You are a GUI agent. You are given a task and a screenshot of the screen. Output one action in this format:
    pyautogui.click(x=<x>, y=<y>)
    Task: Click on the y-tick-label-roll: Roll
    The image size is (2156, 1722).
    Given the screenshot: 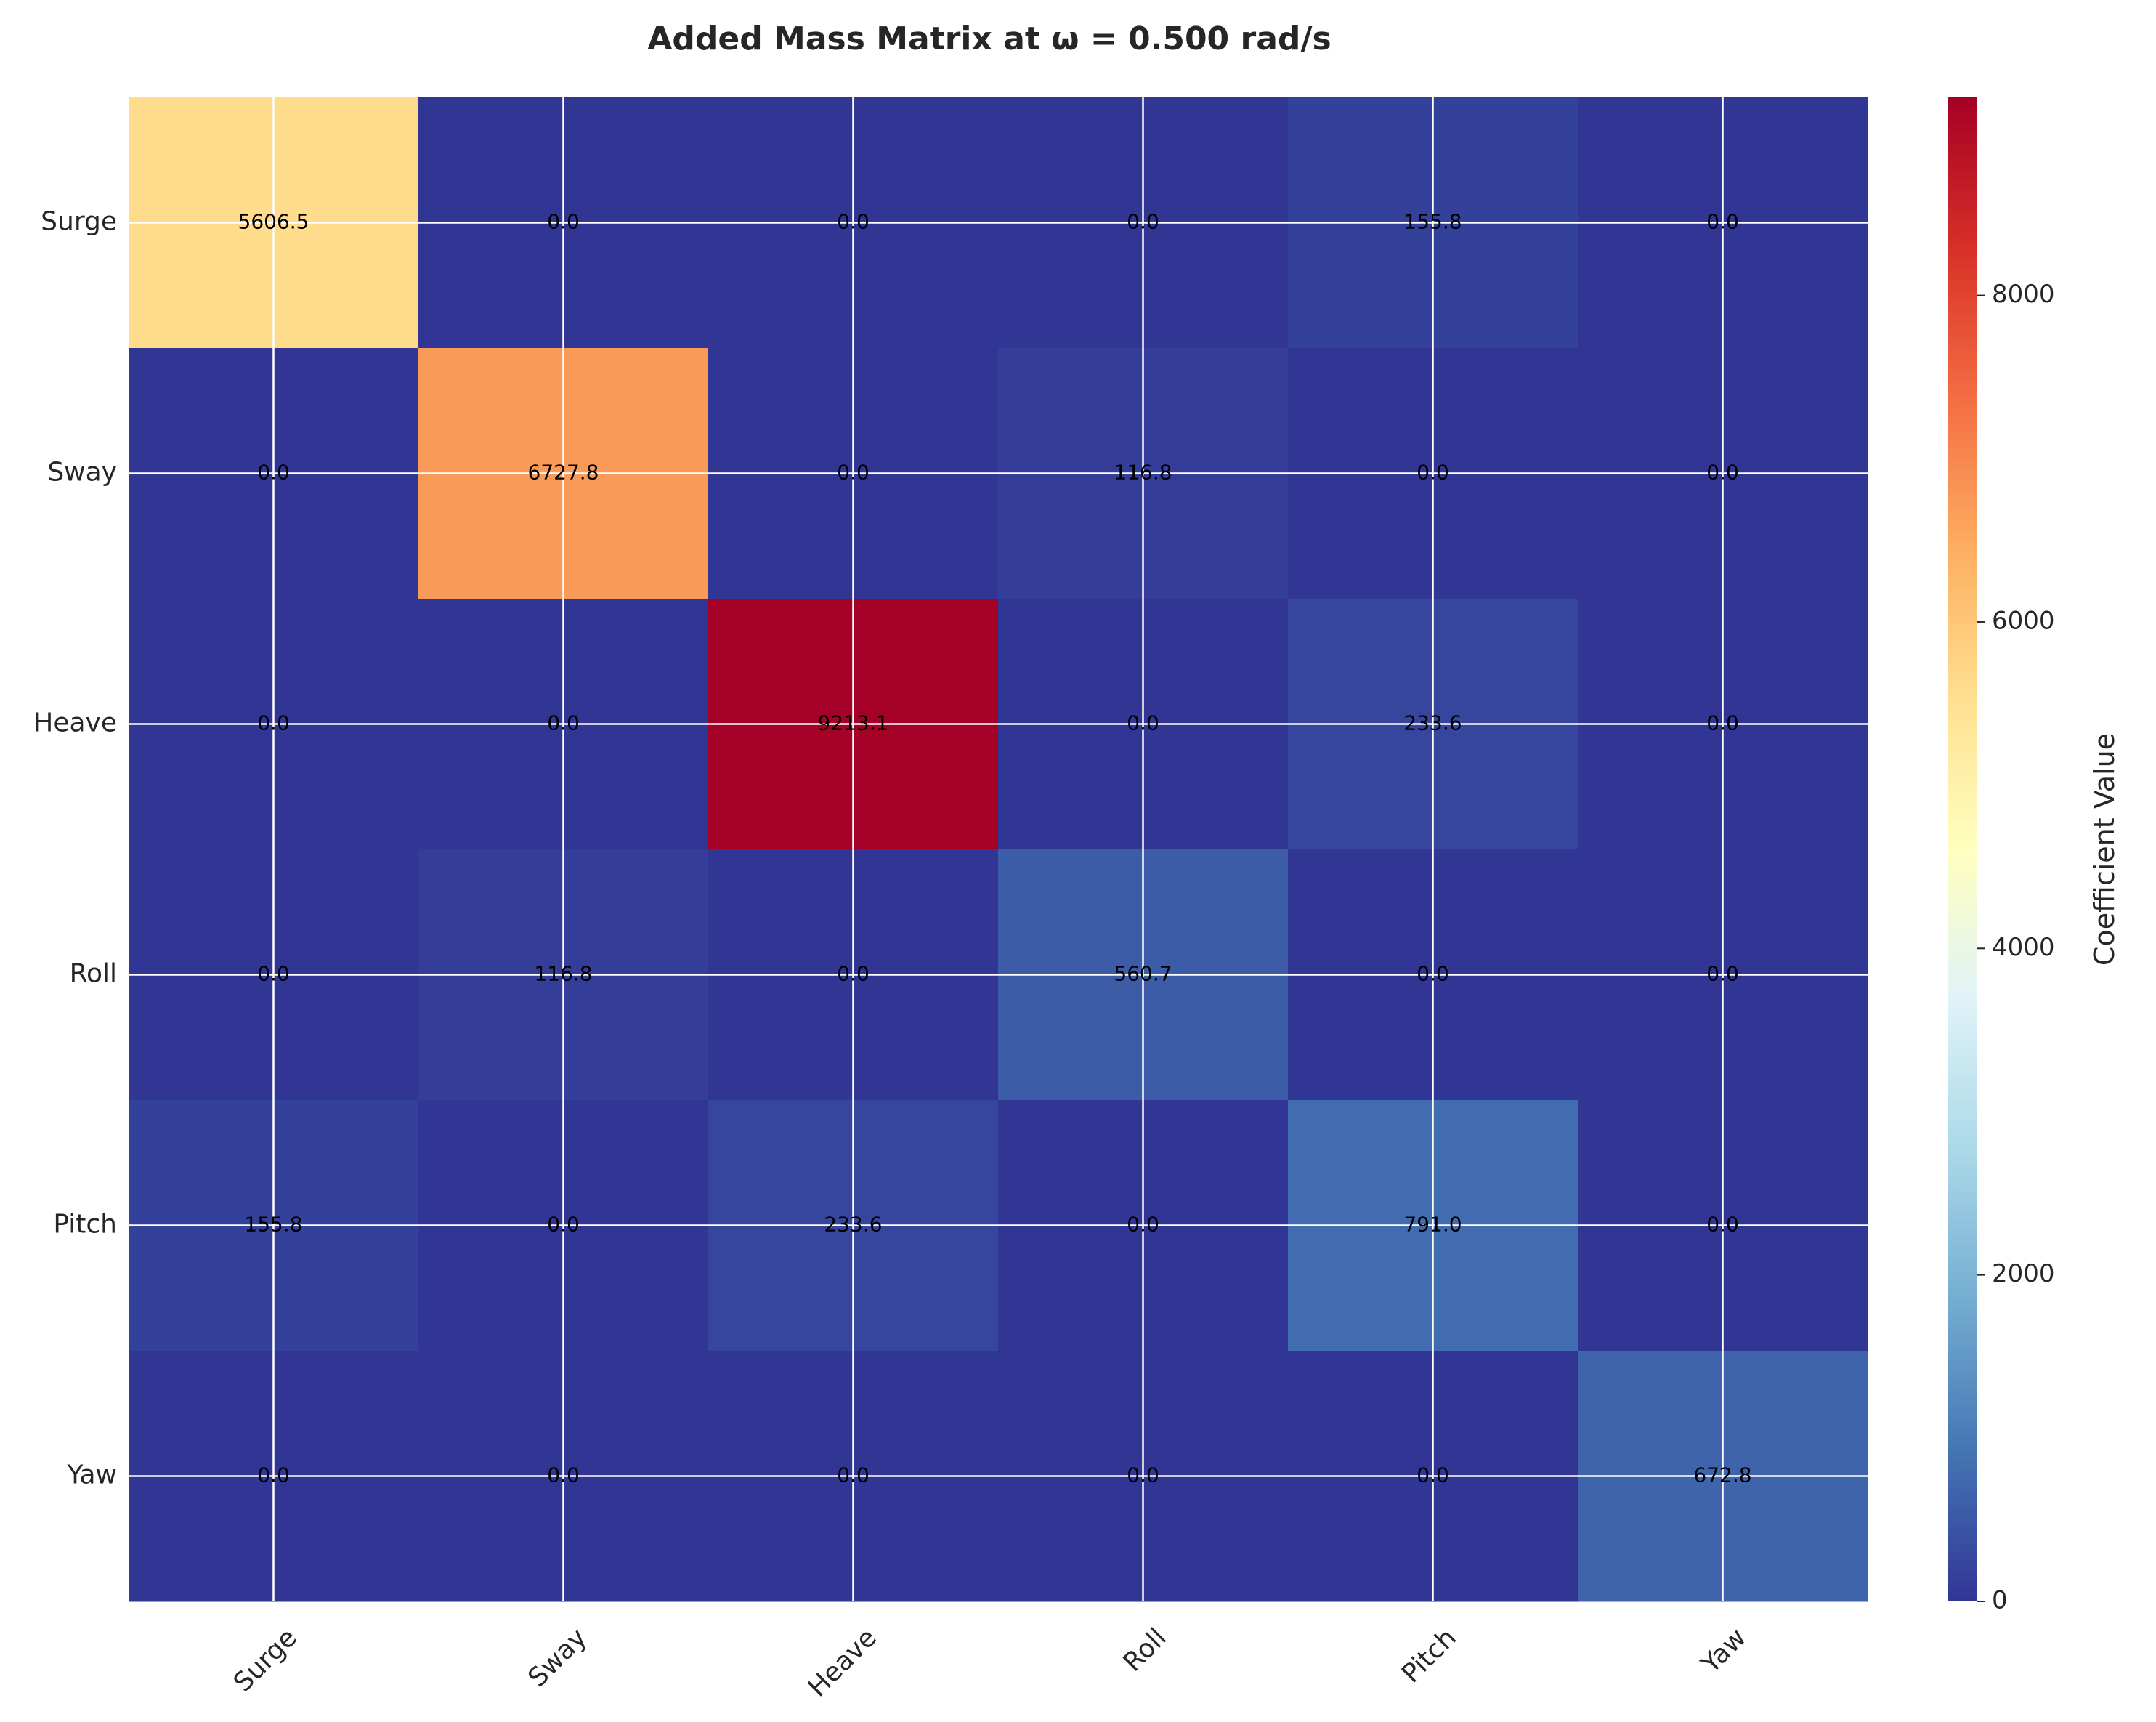 What is the action you would take?
    pyautogui.click(x=93, y=974)
    